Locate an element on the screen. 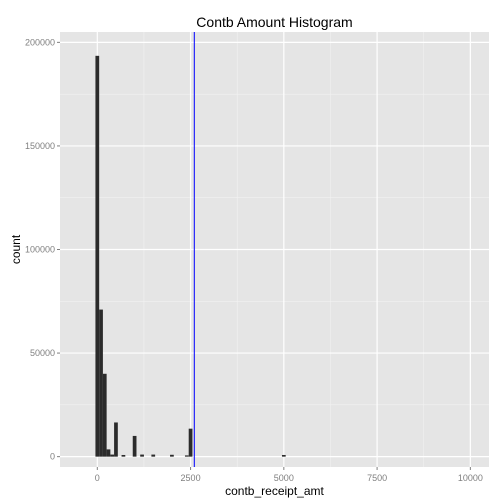 The width and height of the screenshot is (504, 504). y-axis-title: count is located at coordinates (16, 249).